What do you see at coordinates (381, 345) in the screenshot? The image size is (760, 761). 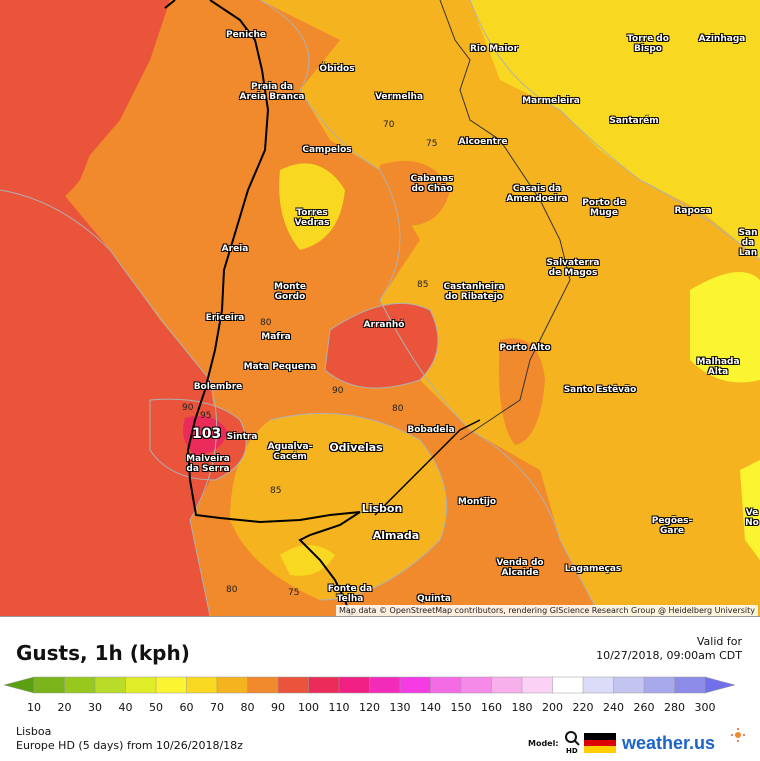 I see `fill-90-arranho` at bounding box center [381, 345].